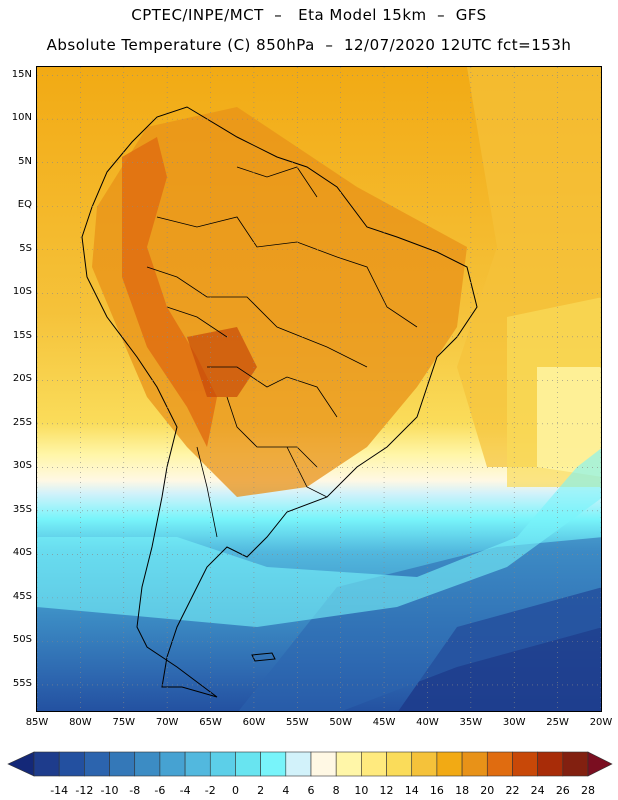 This screenshot has height=800, width=618. I want to click on latitude-label: 55S, so click(22, 683).